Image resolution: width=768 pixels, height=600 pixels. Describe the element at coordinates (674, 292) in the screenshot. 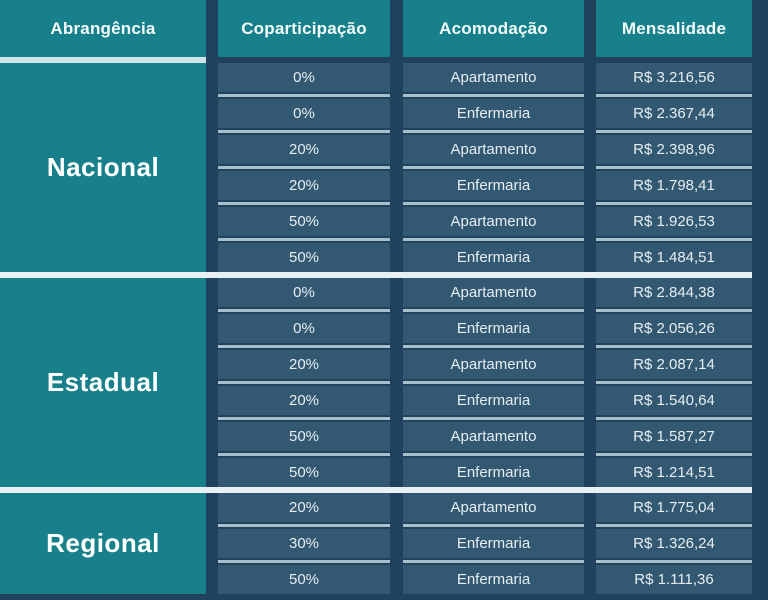

I see `price-cell: R$ 2.844,38` at that location.